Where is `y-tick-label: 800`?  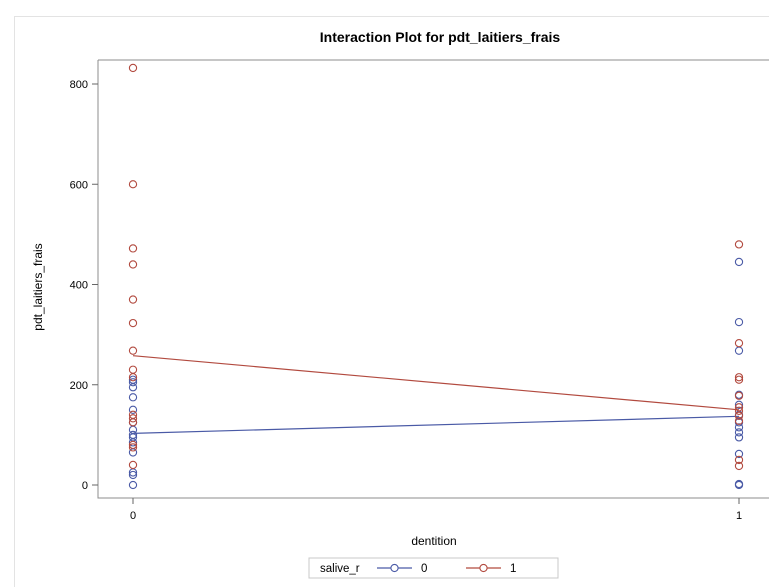
y-tick-label: 800 is located at coordinates (79, 85).